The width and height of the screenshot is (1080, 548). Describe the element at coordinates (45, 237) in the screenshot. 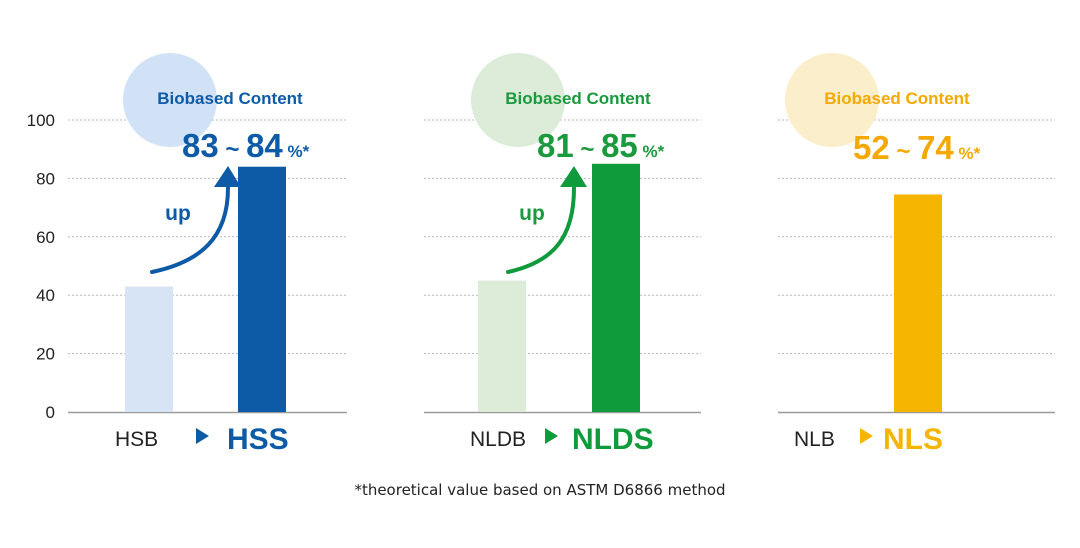

I see `y-tick-label: 60` at that location.